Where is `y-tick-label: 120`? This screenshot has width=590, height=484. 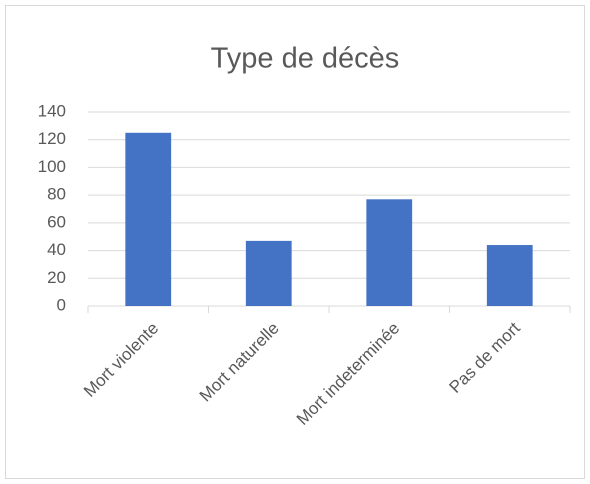
y-tick-label: 120 is located at coordinates (52, 138).